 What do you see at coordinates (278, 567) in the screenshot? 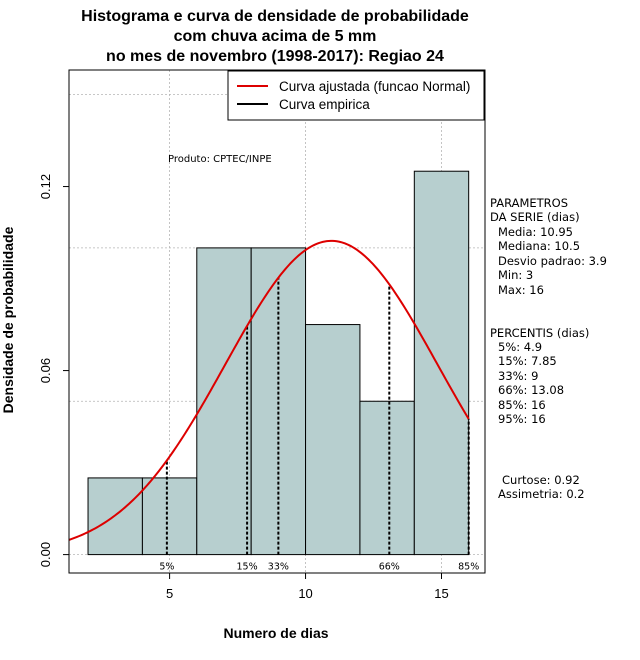
I see `percentile-label-2: 33%` at bounding box center [278, 567].